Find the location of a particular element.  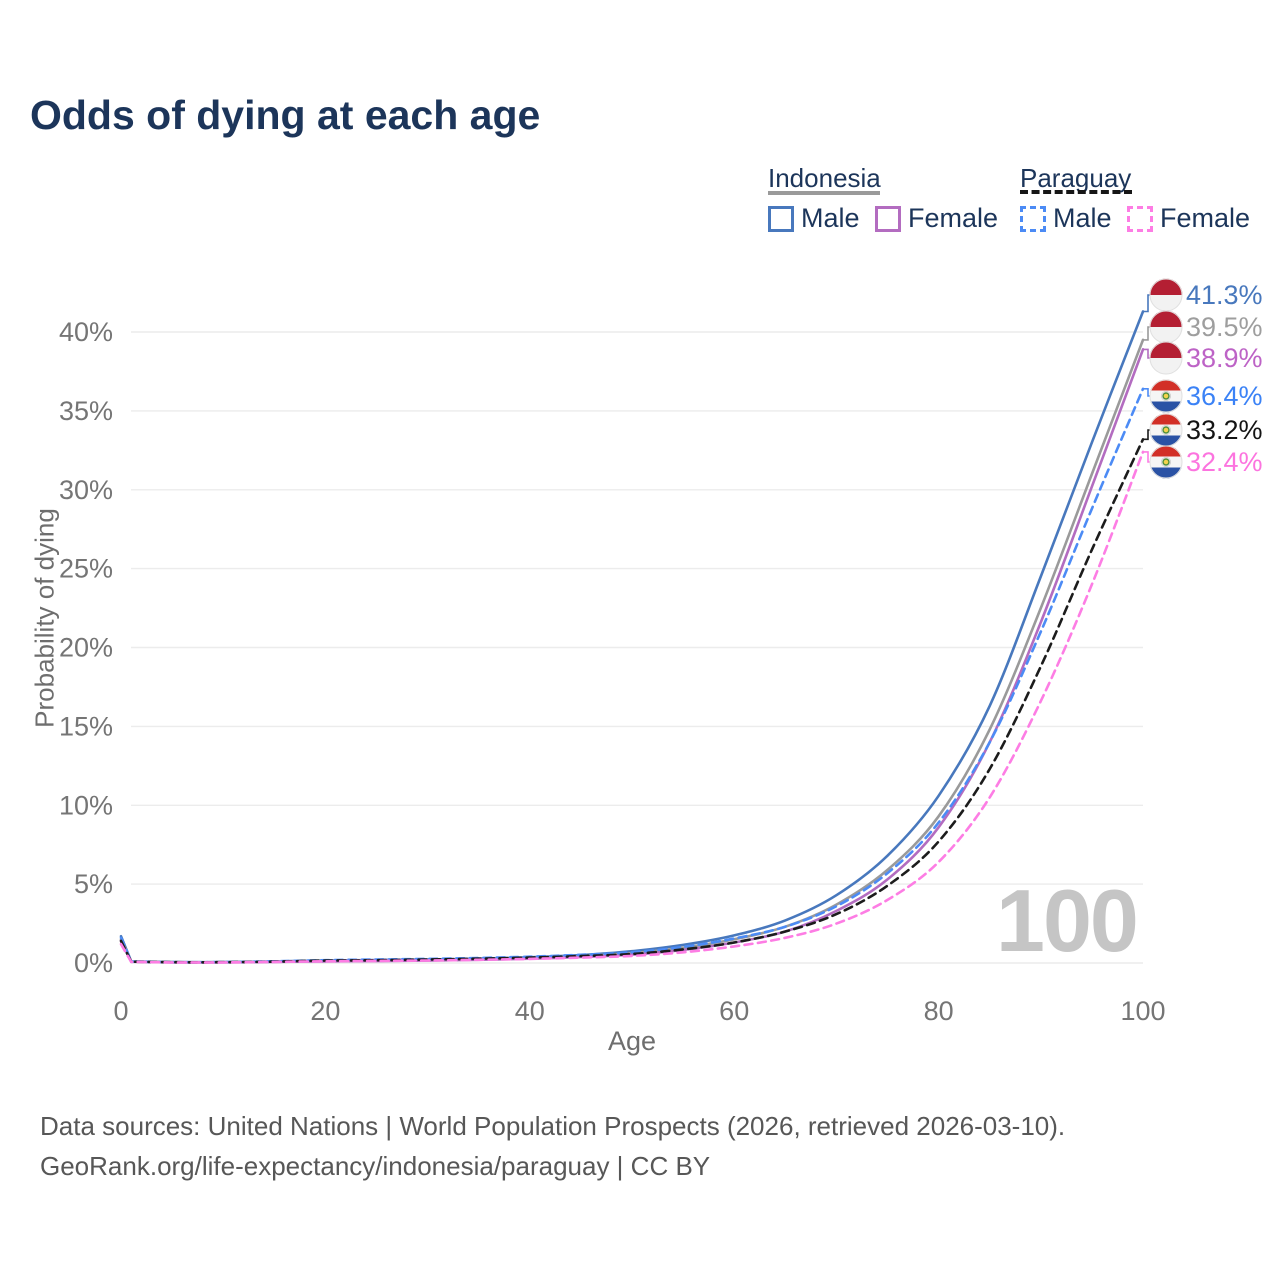

x-axis-title: Age is located at coordinates (632, 1041).